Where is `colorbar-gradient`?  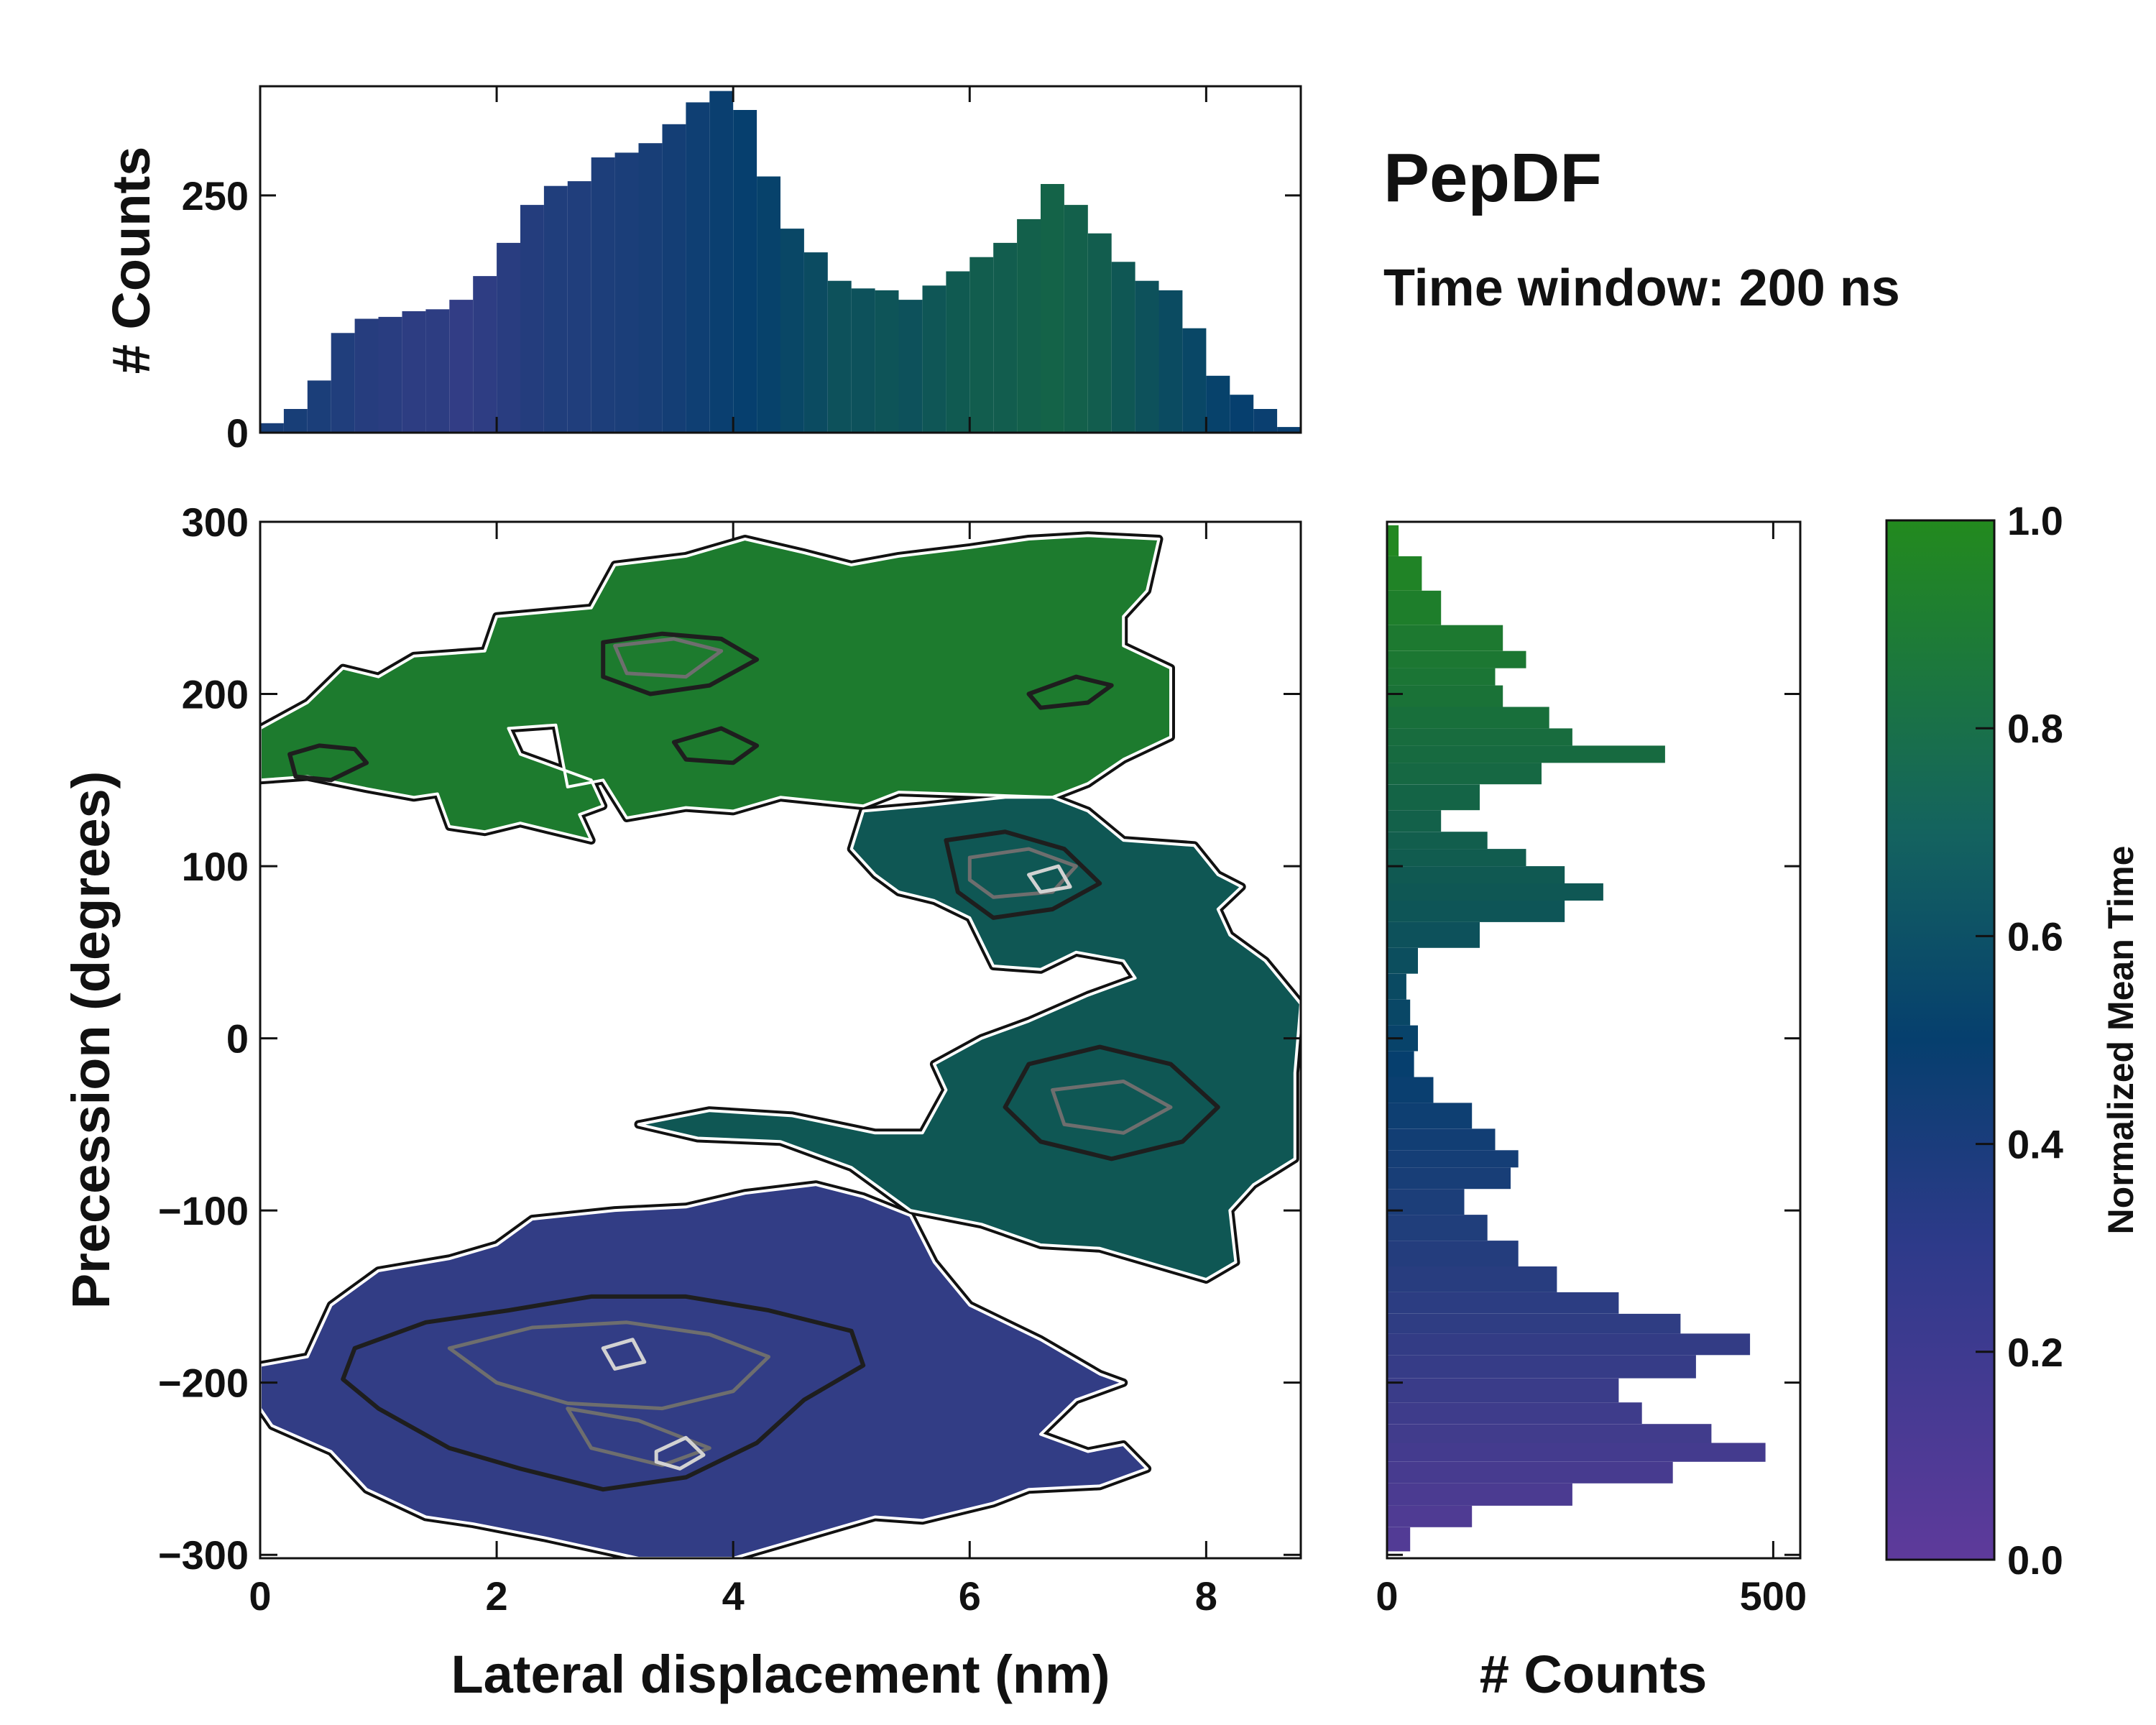 colorbar-gradient is located at coordinates (1940, 1040).